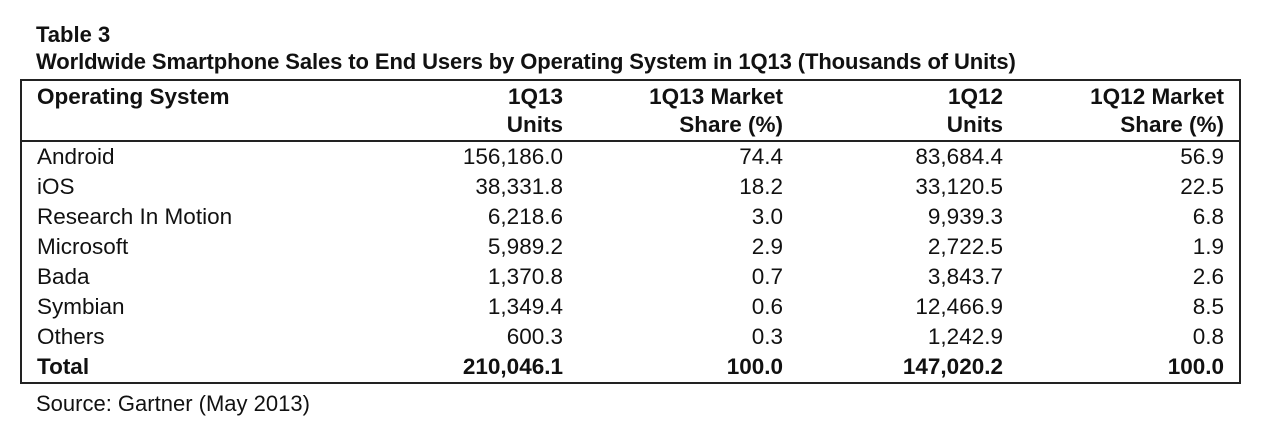 The width and height of the screenshot is (1280, 433). Describe the element at coordinates (63, 366) in the screenshot. I see `cell-operating-system: Total` at that location.